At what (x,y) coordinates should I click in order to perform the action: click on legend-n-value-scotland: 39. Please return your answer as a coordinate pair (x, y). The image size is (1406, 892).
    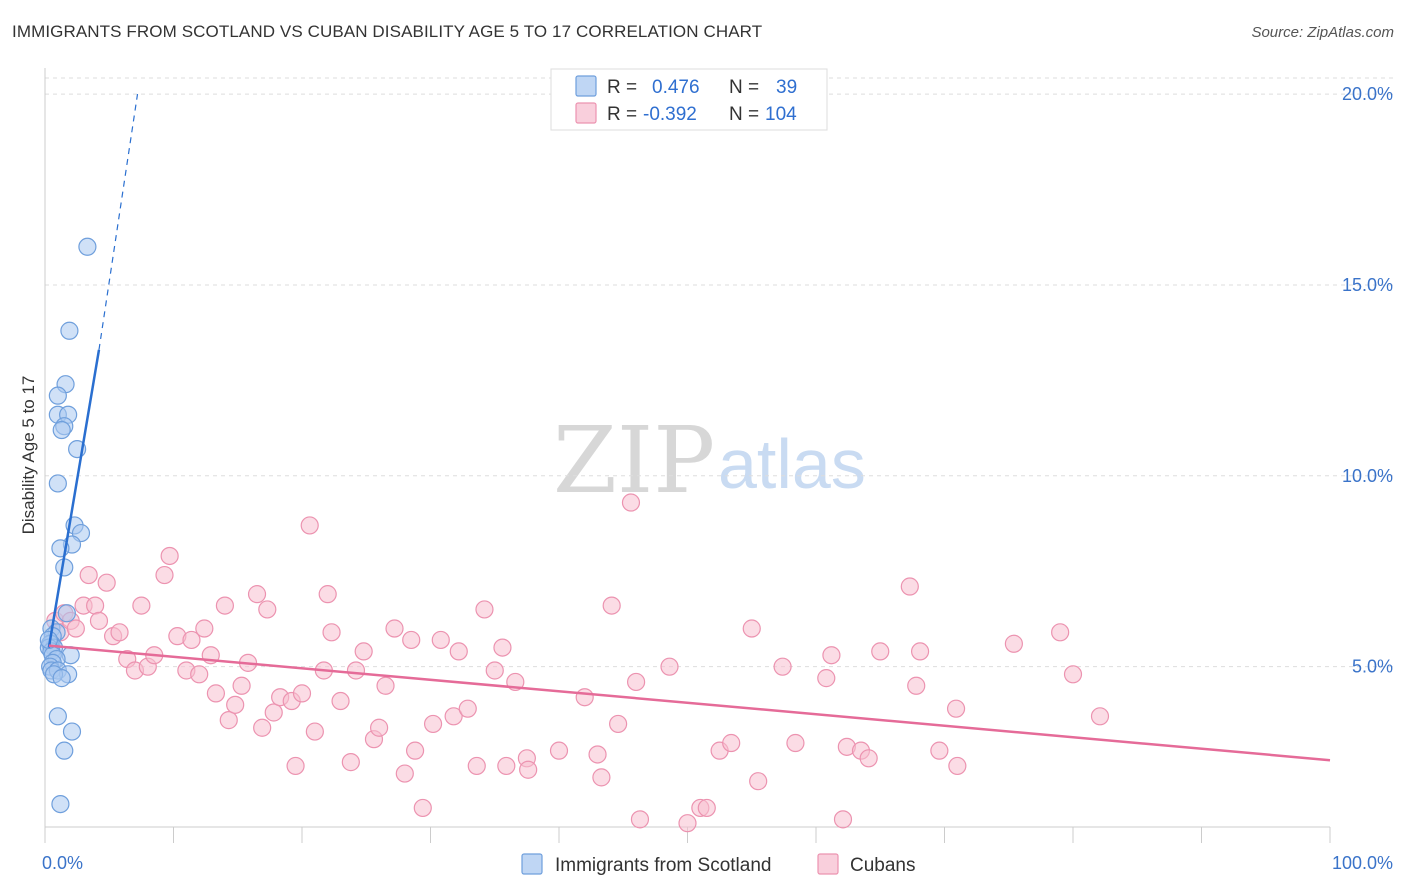
    Looking at the image, I should click on (786, 87).